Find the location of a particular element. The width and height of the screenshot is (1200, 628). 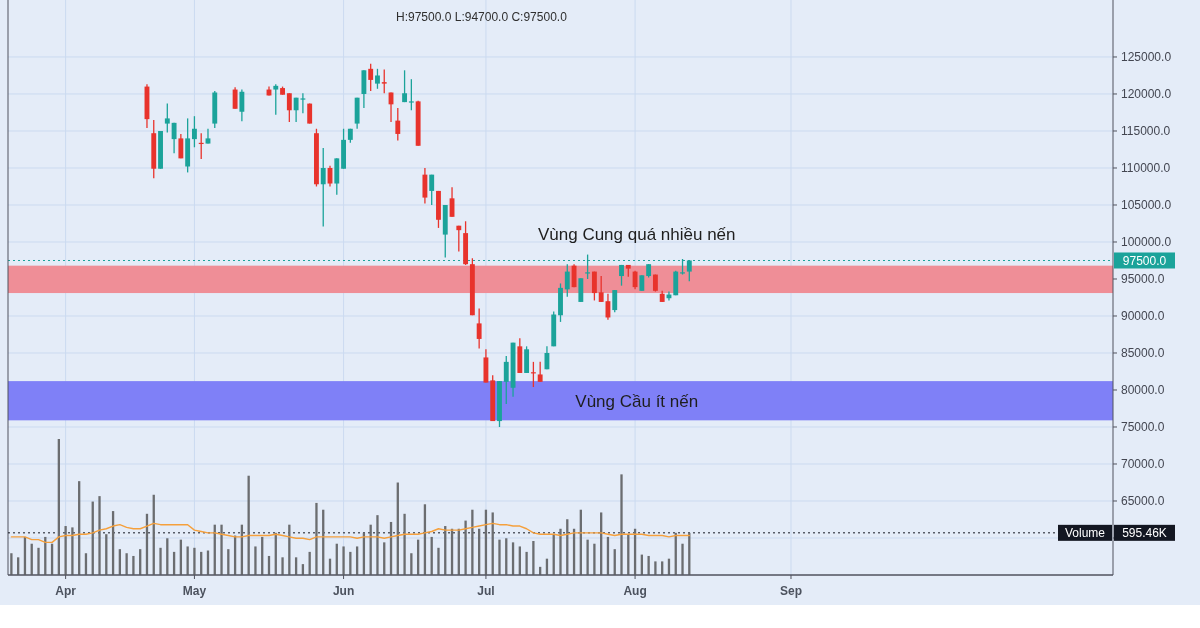

x-tick-label: Apr is located at coordinates (66, 591).